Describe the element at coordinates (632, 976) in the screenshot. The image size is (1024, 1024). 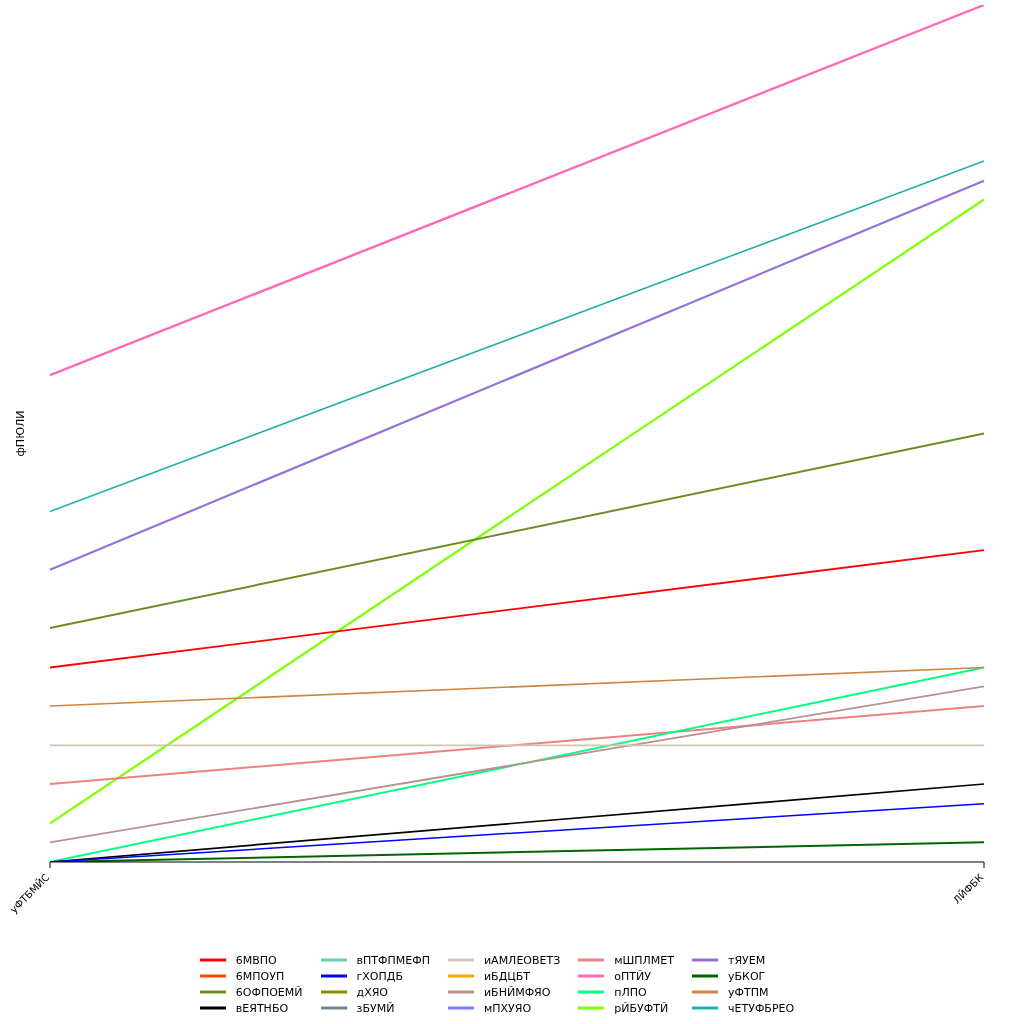
I see `legend-label: оПТЙУ` at that location.